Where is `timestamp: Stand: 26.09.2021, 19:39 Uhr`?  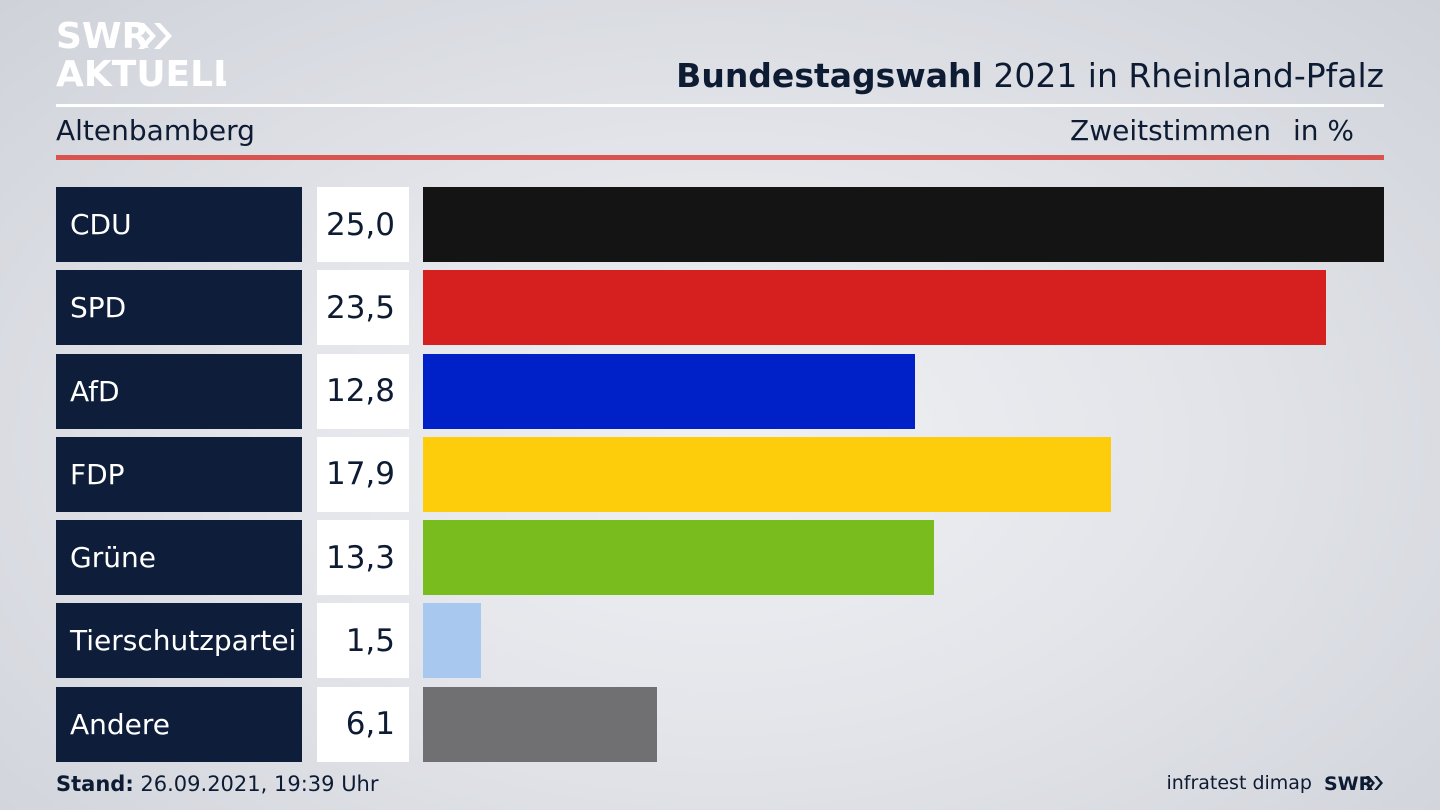 timestamp: Stand: 26.09.2021, 19:39 Uhr is located at coordinates (217, 784).